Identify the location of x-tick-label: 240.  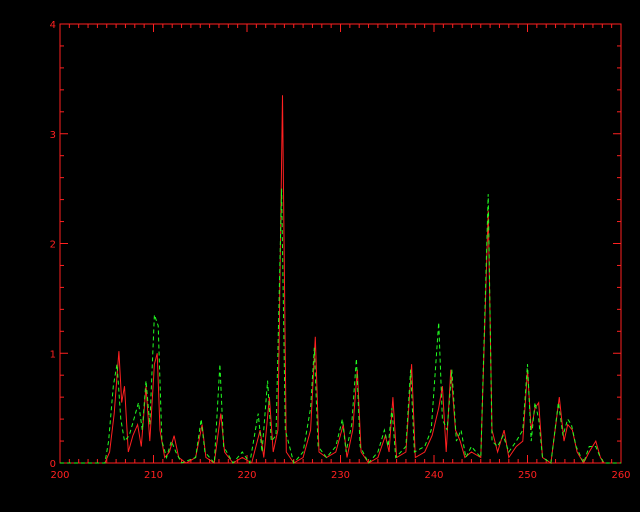
(433, 475).